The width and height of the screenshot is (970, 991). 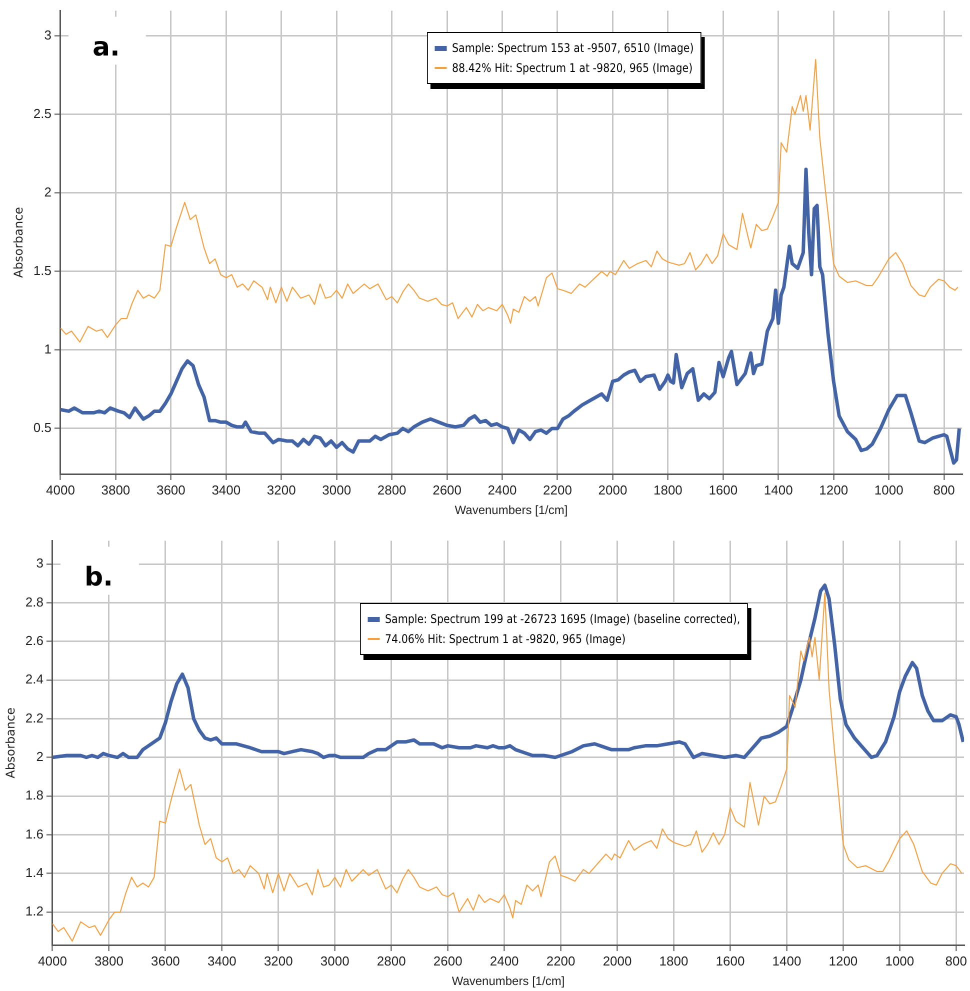 What do you see at coordinates (42, 428) in the screenshot?
I see `y-tick-label: 0.5` at bounding box center [42, 428].